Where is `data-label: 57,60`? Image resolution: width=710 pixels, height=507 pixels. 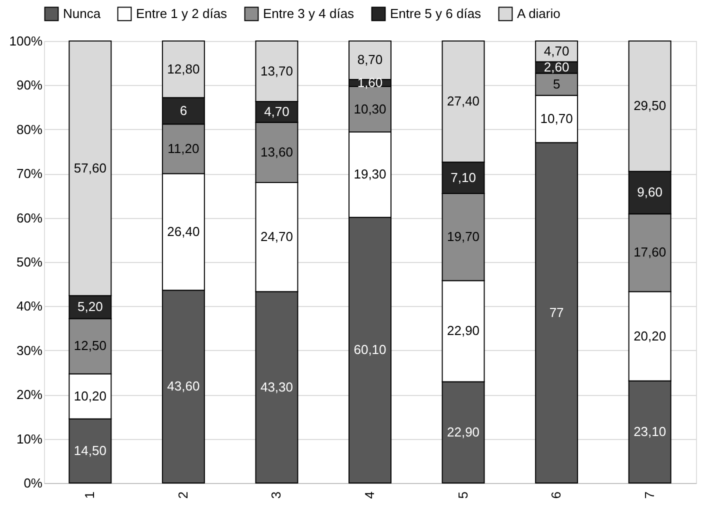 data-label: 57,60 is located at coordinates (90, 168).